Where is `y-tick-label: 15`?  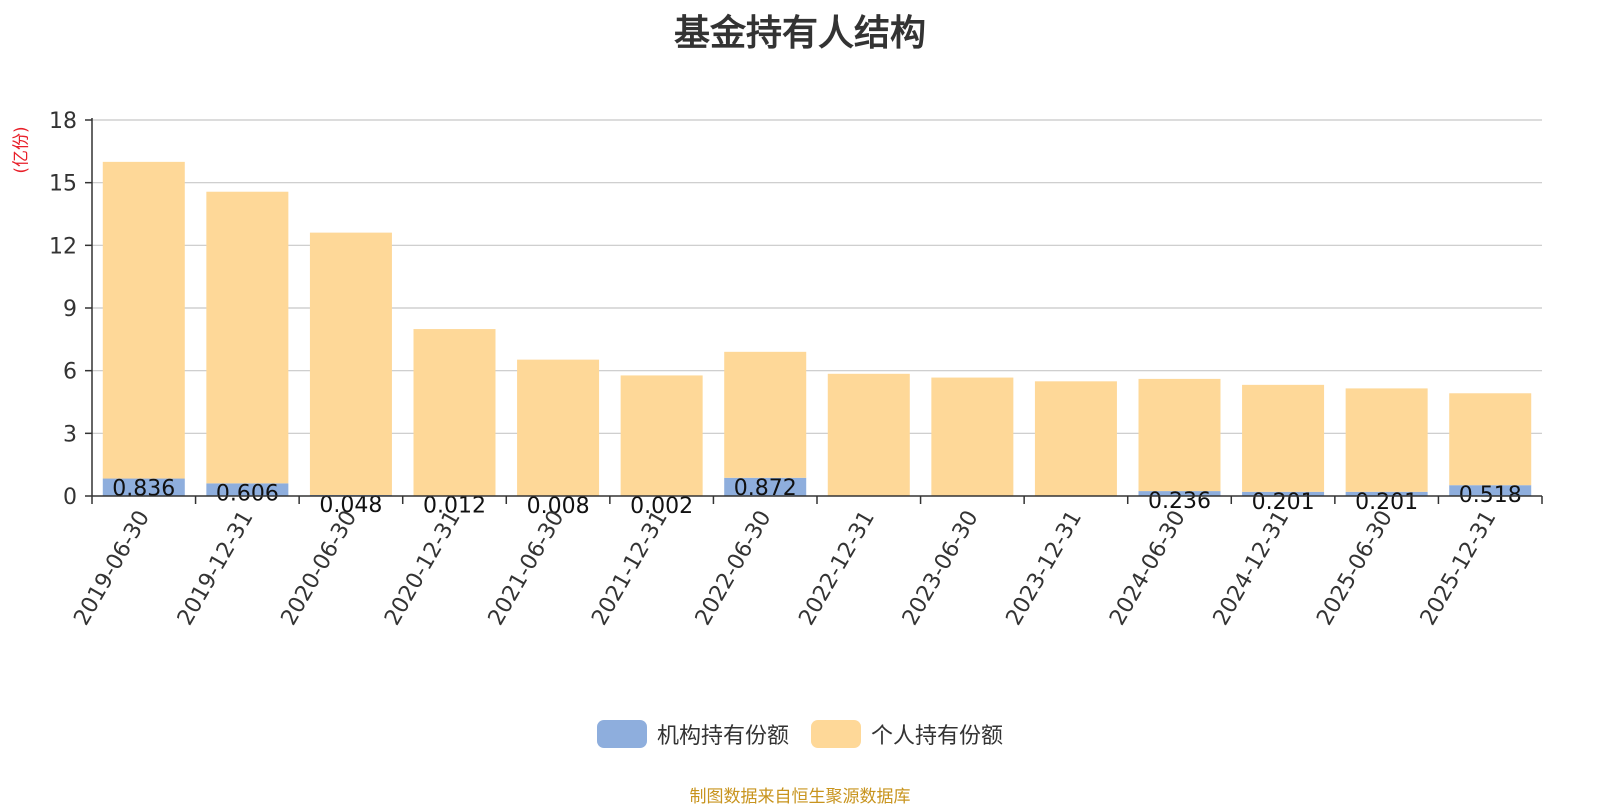 y-tick-label: 15 is located at coordinates (63, 184).